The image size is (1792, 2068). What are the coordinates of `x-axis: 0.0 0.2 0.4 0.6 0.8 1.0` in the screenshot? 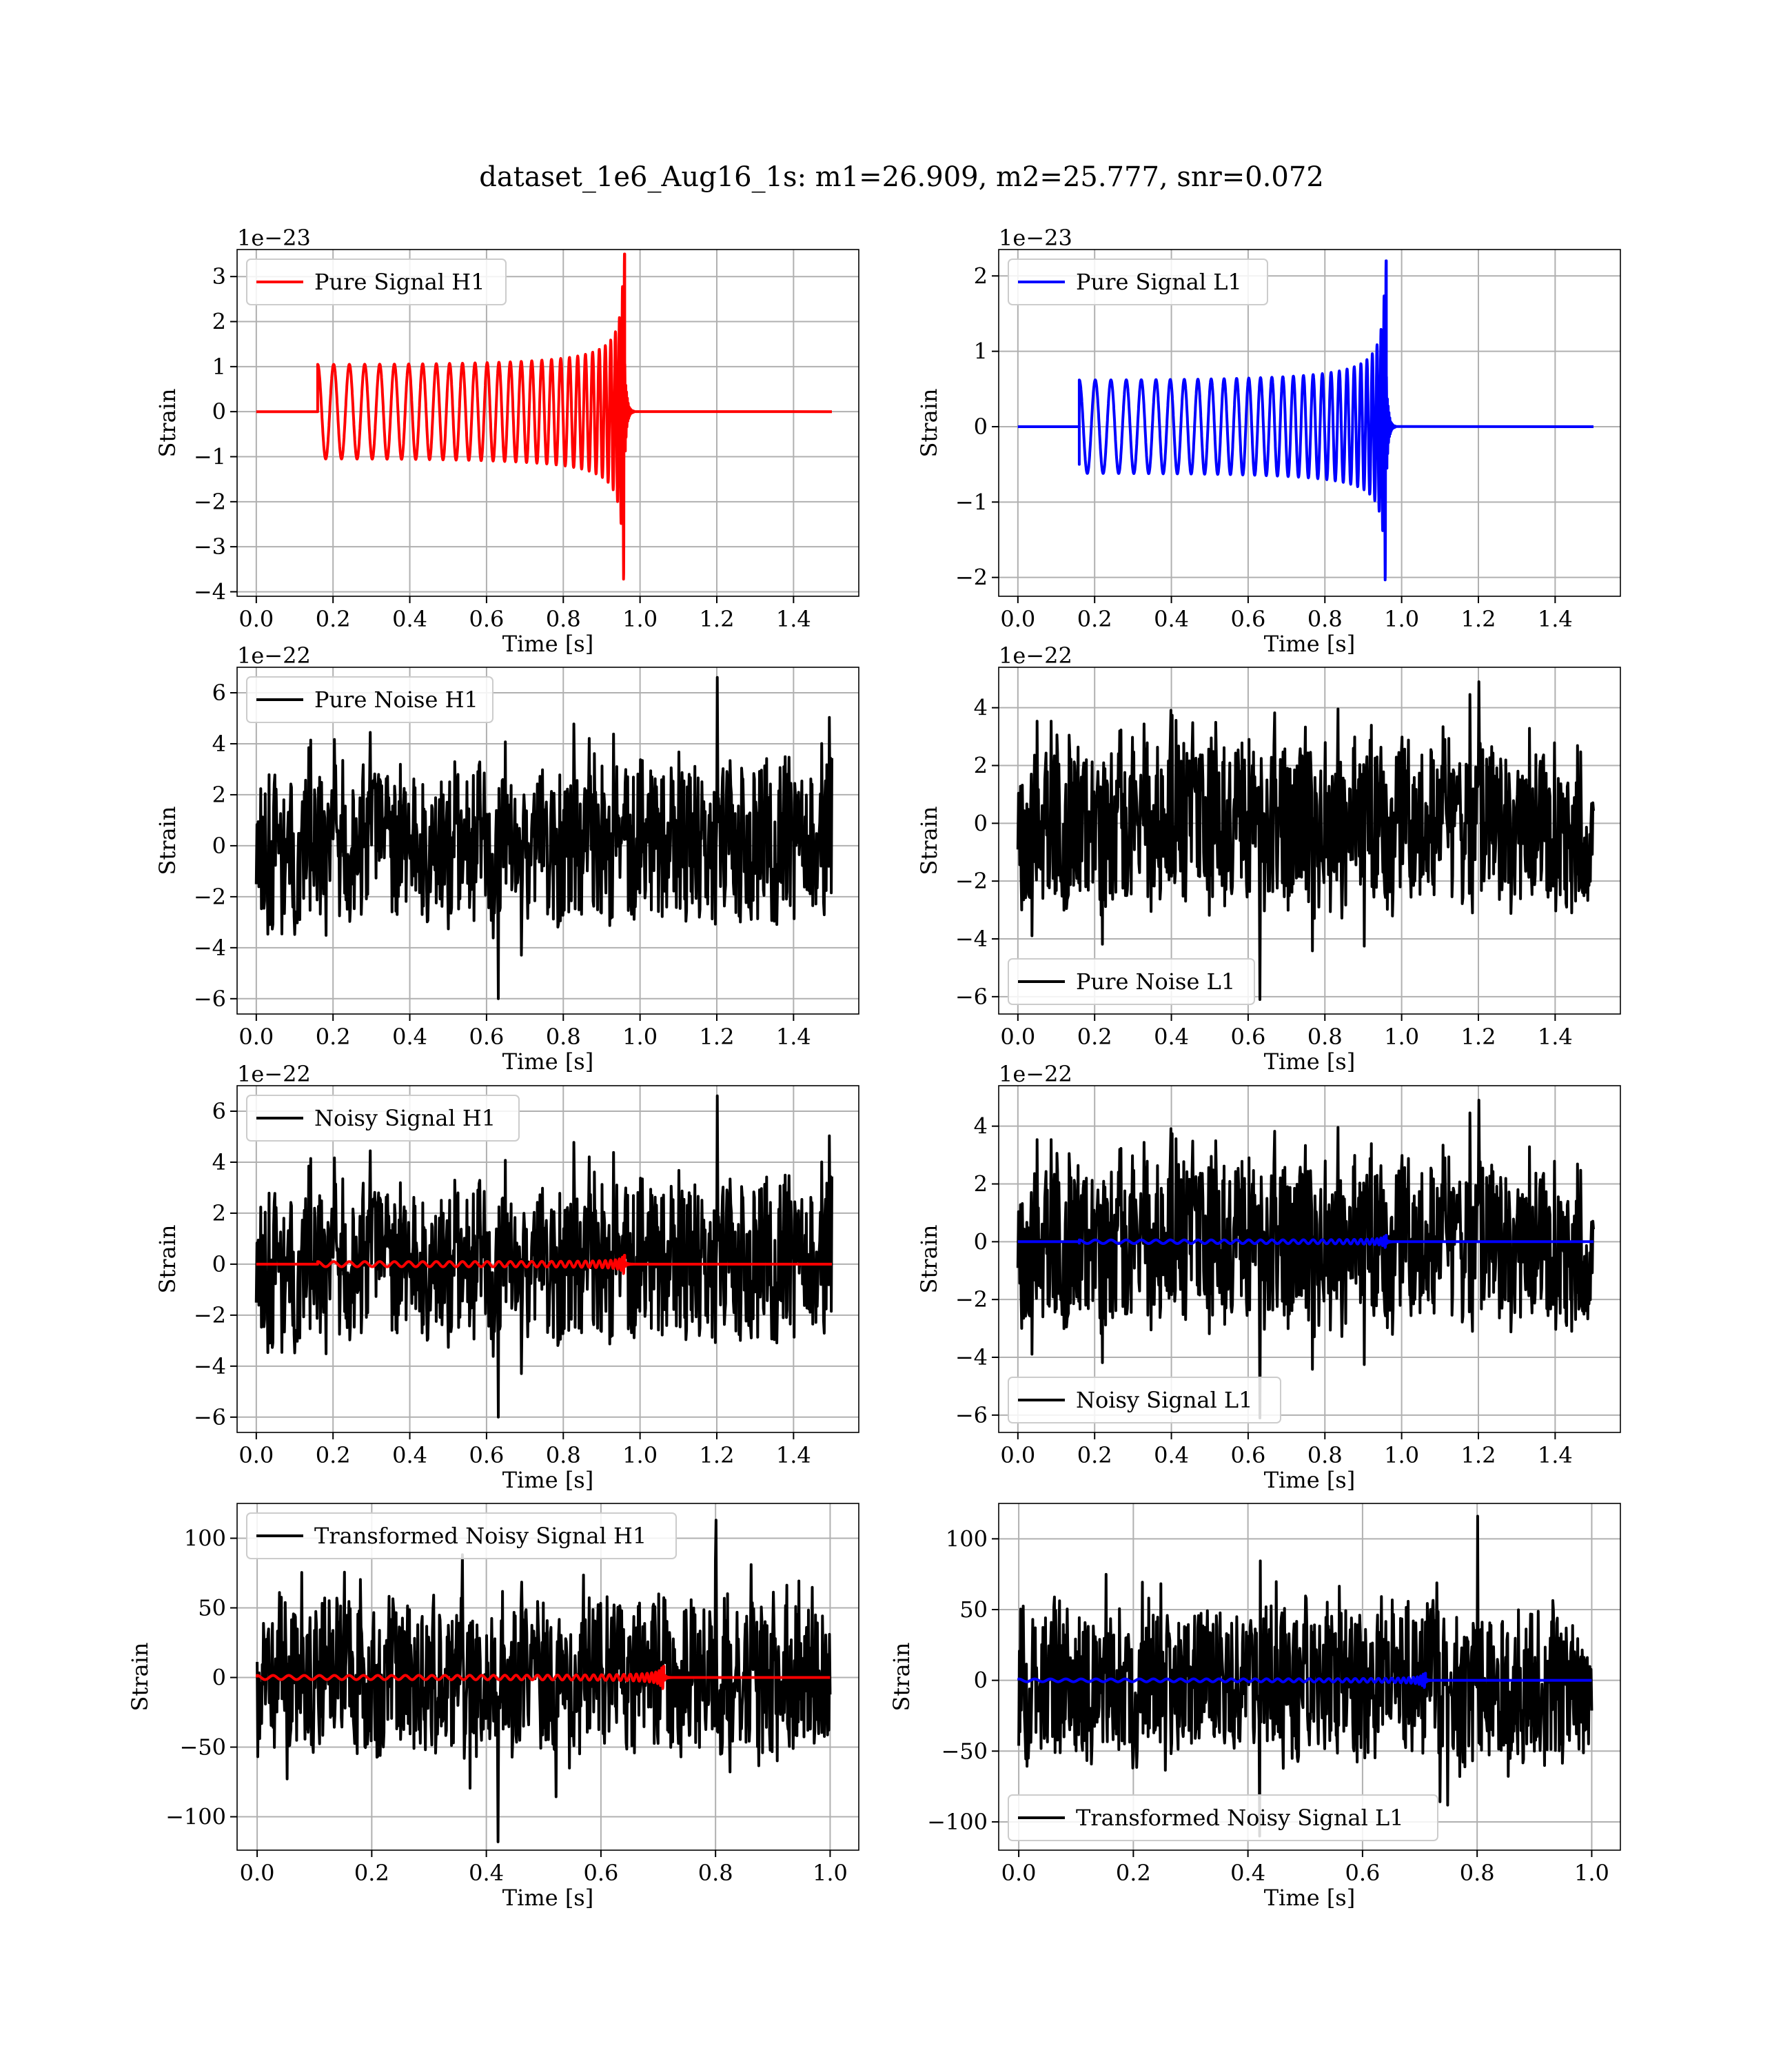 It's located at (544, 1868).